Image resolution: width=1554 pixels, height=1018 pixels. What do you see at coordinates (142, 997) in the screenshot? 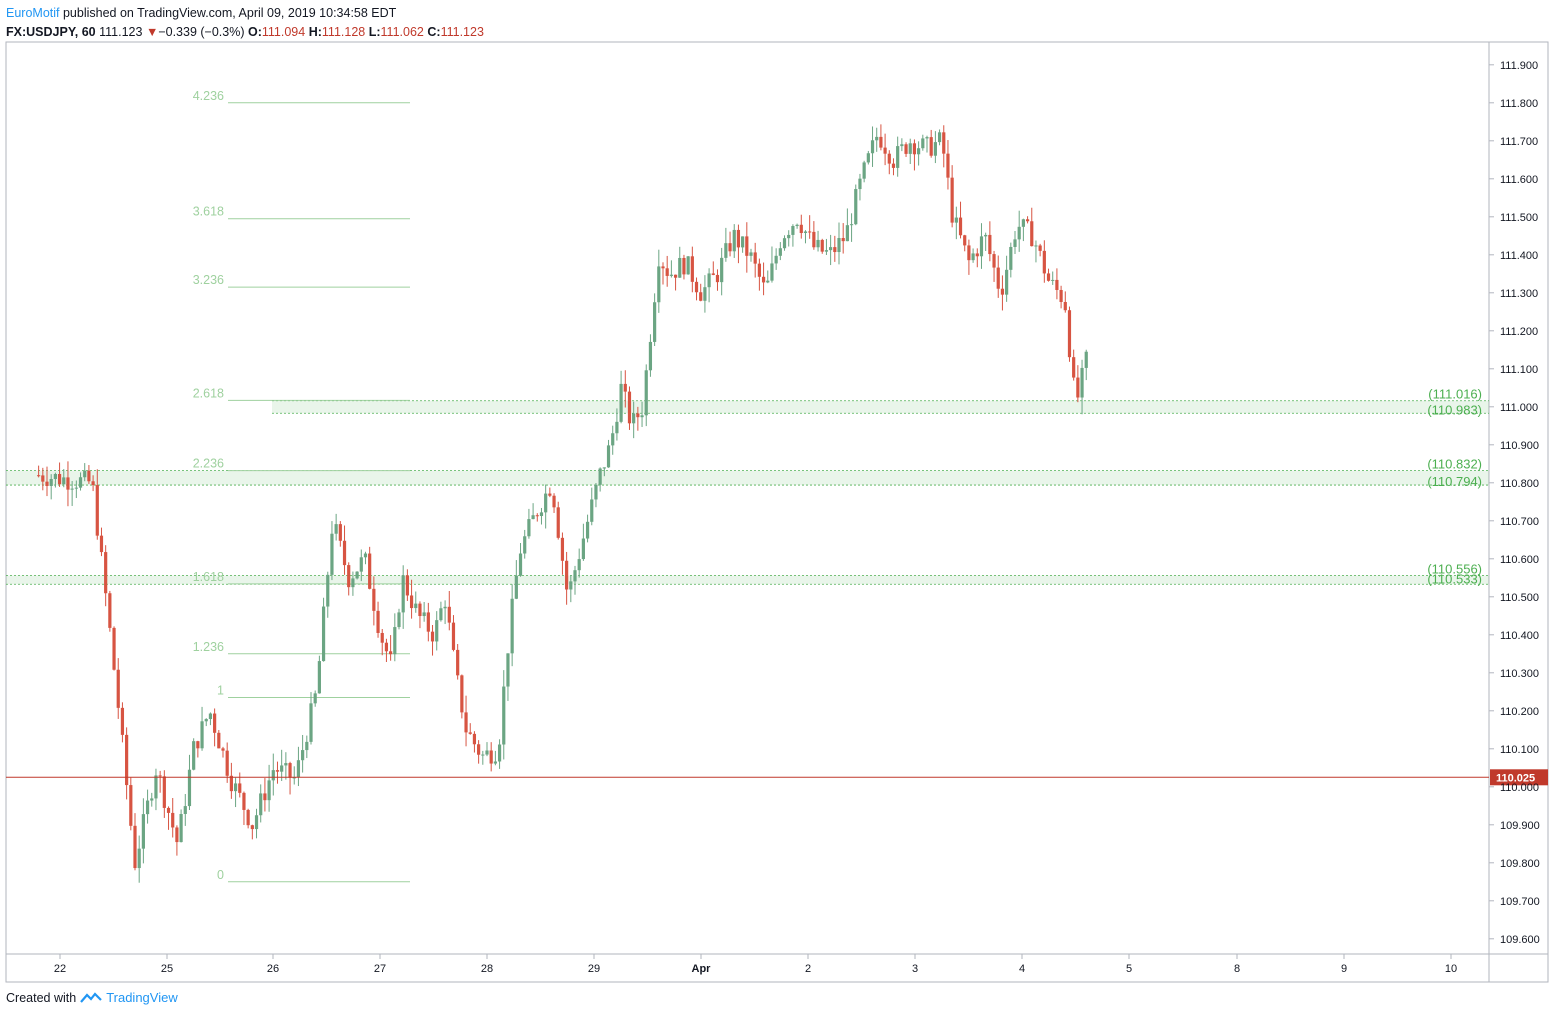
I see `tradingview-link: TradingView` at bounding box center [142, 997].